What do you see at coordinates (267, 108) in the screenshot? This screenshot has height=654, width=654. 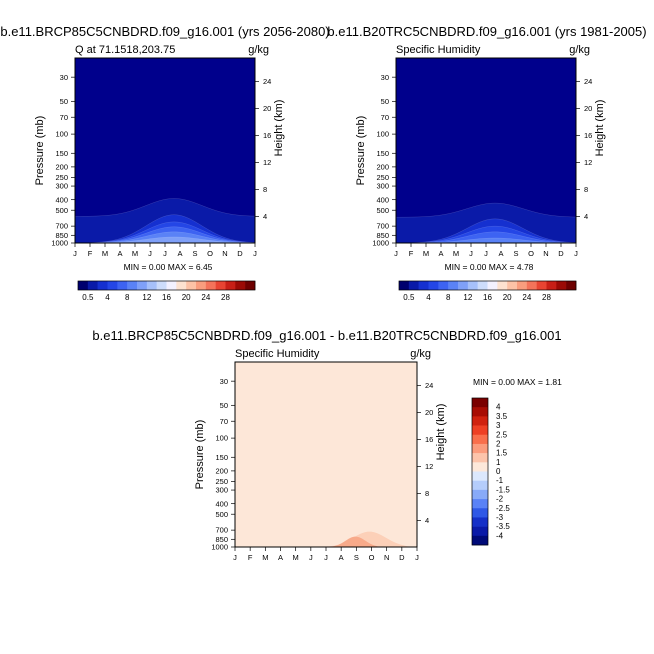 I see `y2-tick-label: 20` at bounding box center [267, 108].